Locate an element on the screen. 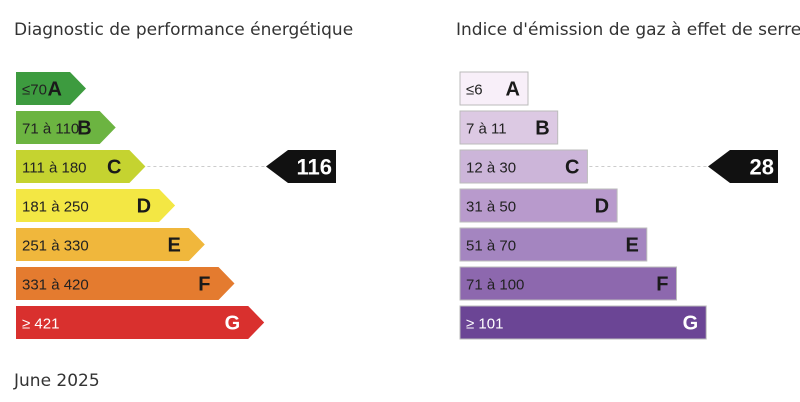  class-range: 31 à 50 is located at coordinates (491, 207).